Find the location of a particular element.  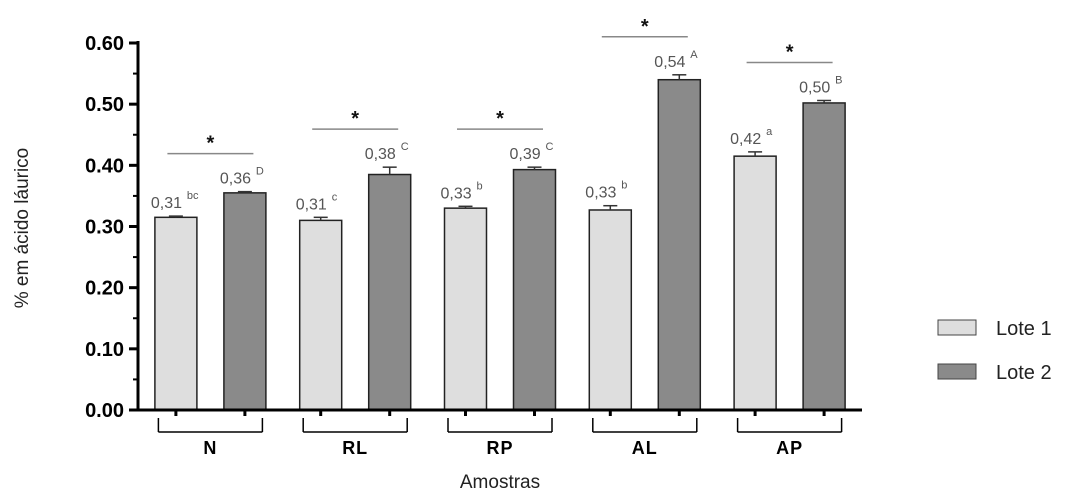

data-label-letter: c is located at coordinates (335, 197).